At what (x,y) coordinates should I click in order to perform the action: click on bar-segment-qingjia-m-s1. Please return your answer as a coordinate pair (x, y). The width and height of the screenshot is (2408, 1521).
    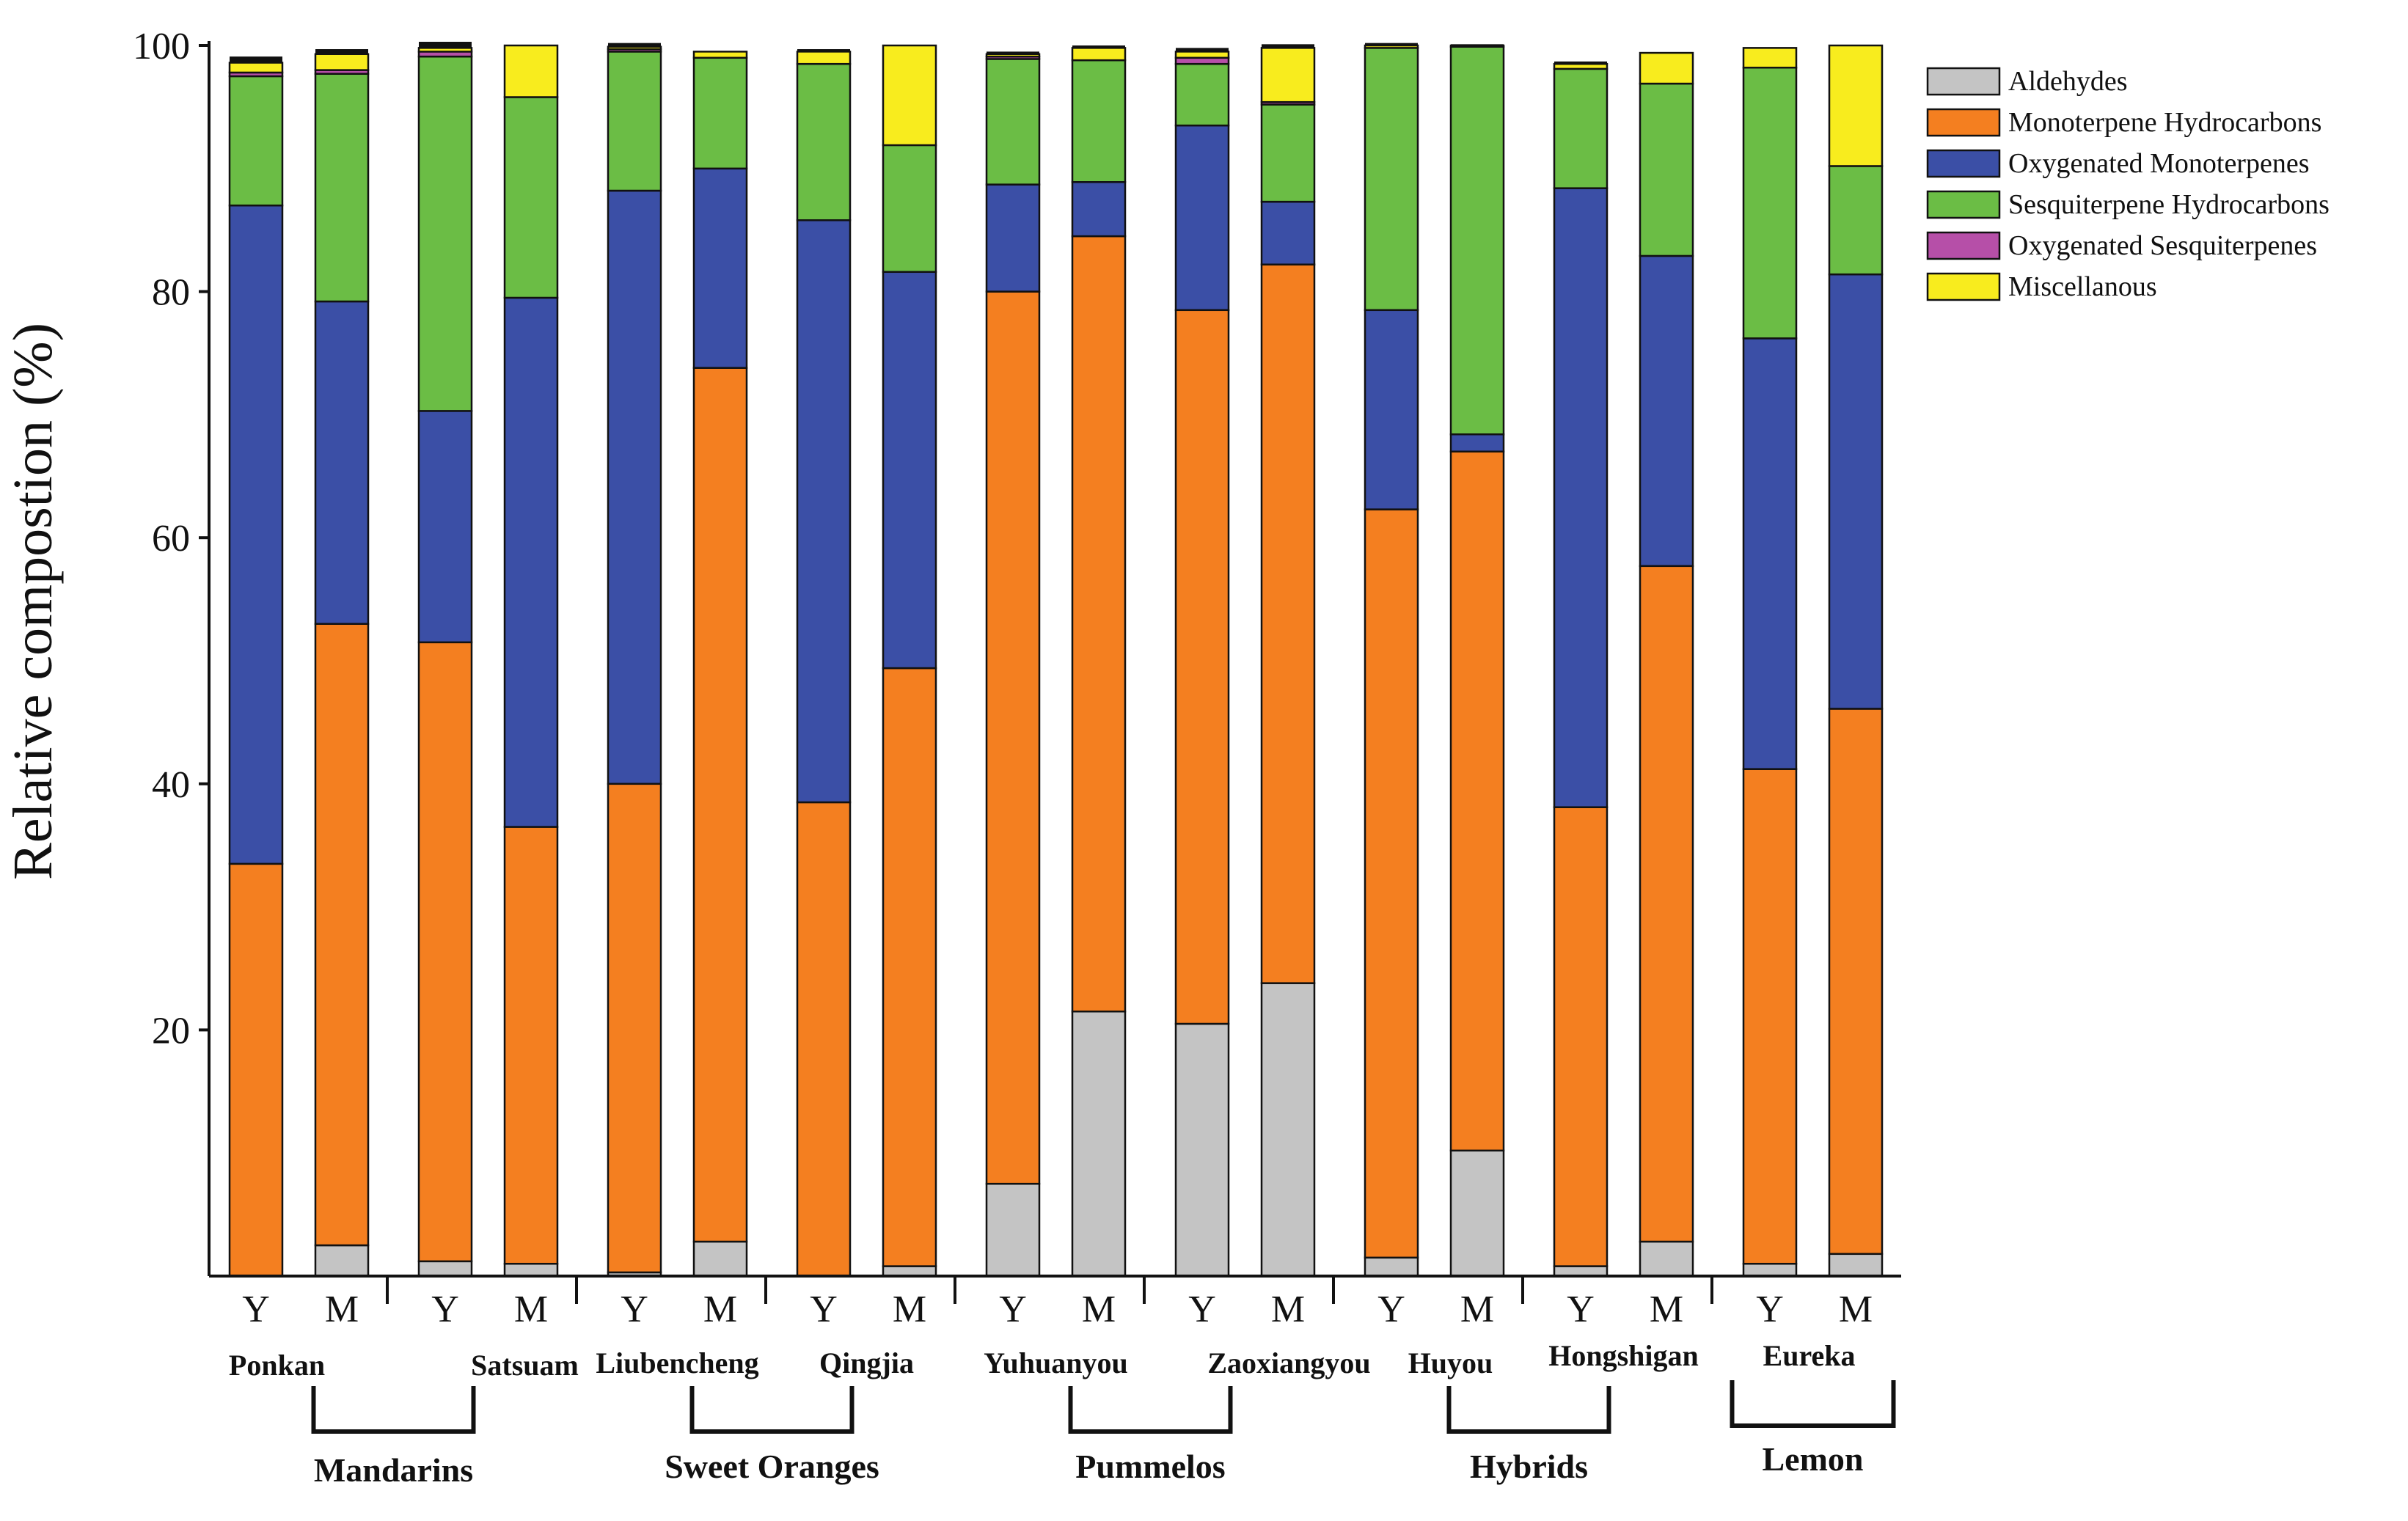
    Looking at the image, I should click on (910, 967).